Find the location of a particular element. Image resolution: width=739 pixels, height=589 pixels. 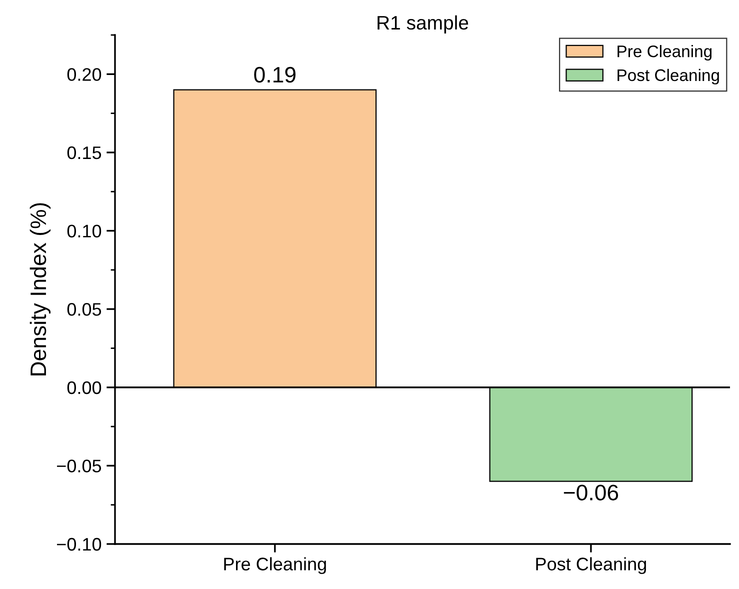

y-tick-label: 0.05 is located at coordinates (84, 309).